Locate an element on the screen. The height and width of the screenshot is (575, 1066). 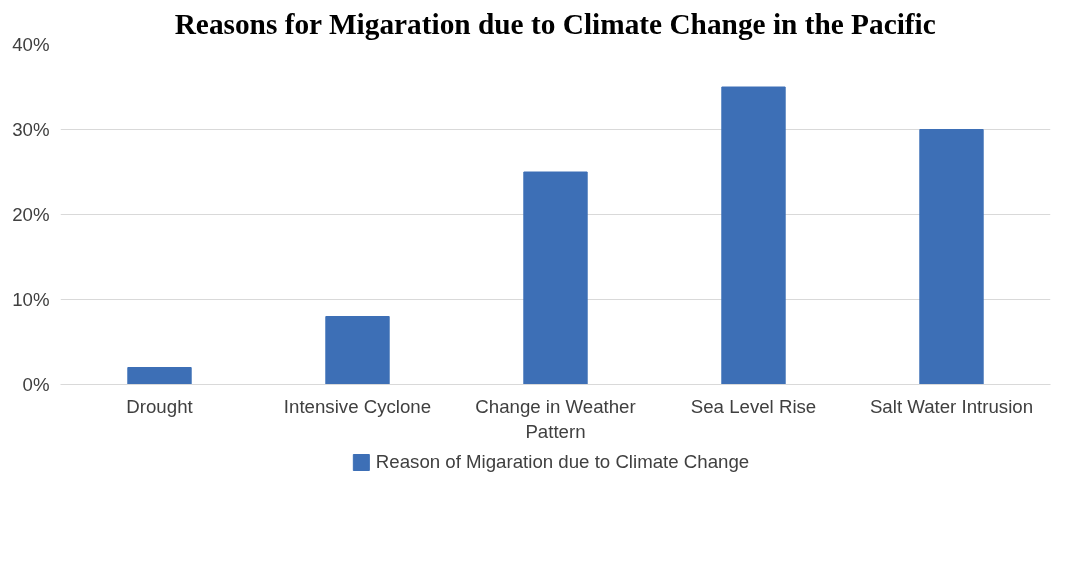
x-tick-label: Change in Weather Pattern is located at coordinates (555, 418).